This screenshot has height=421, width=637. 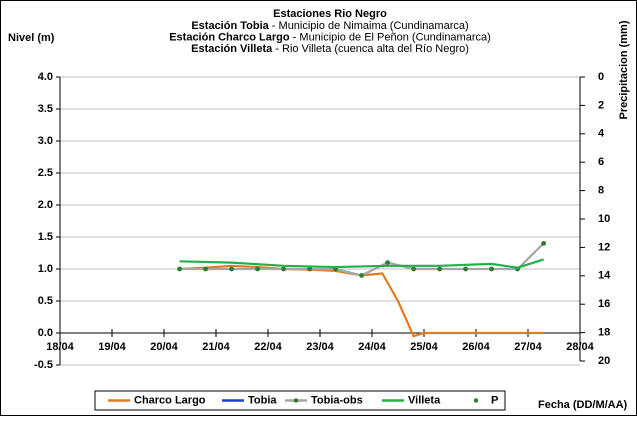 What do you see at coordinates (604, 333) in the screenshot?
I see `y2-tick-label: 18` at bounding box center [604, 333].